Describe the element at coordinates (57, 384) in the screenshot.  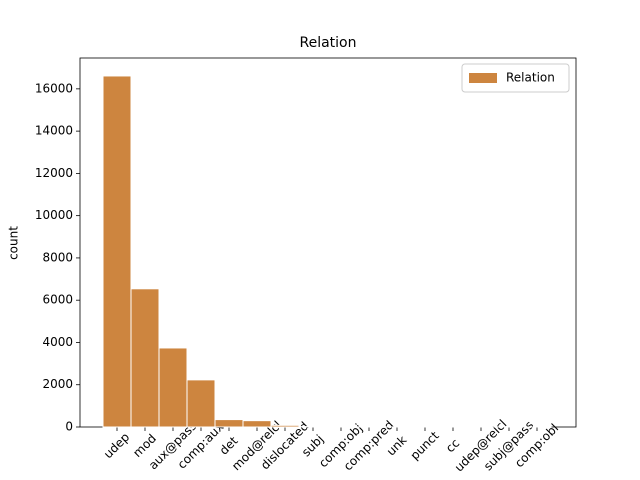
I see `y-tick-label: 2000` at that location.